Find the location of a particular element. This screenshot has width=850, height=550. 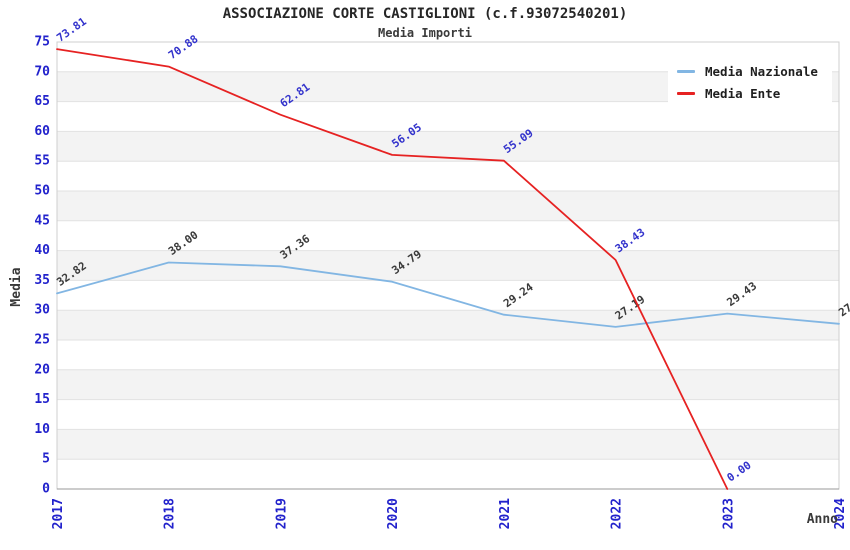

legend-item-media-nazionale: Media Nazionale is located at coordinates (747, 71).